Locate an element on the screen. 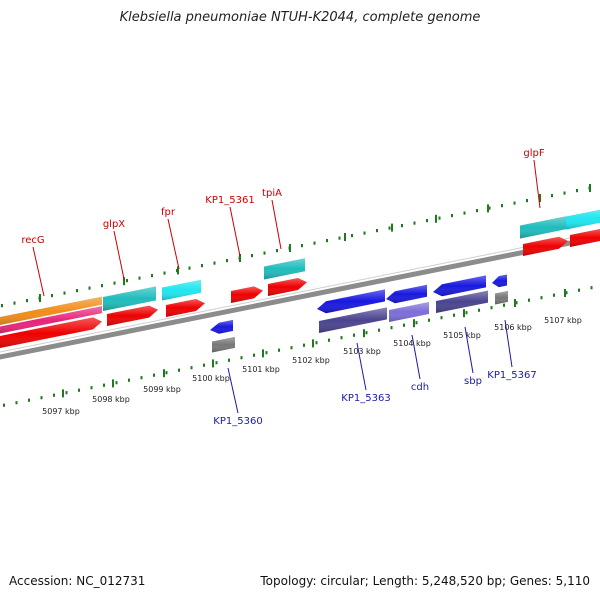 The width and height of the screenshot is (600, 600). gene-label-forward: recG is located at coordinates (32, 240).